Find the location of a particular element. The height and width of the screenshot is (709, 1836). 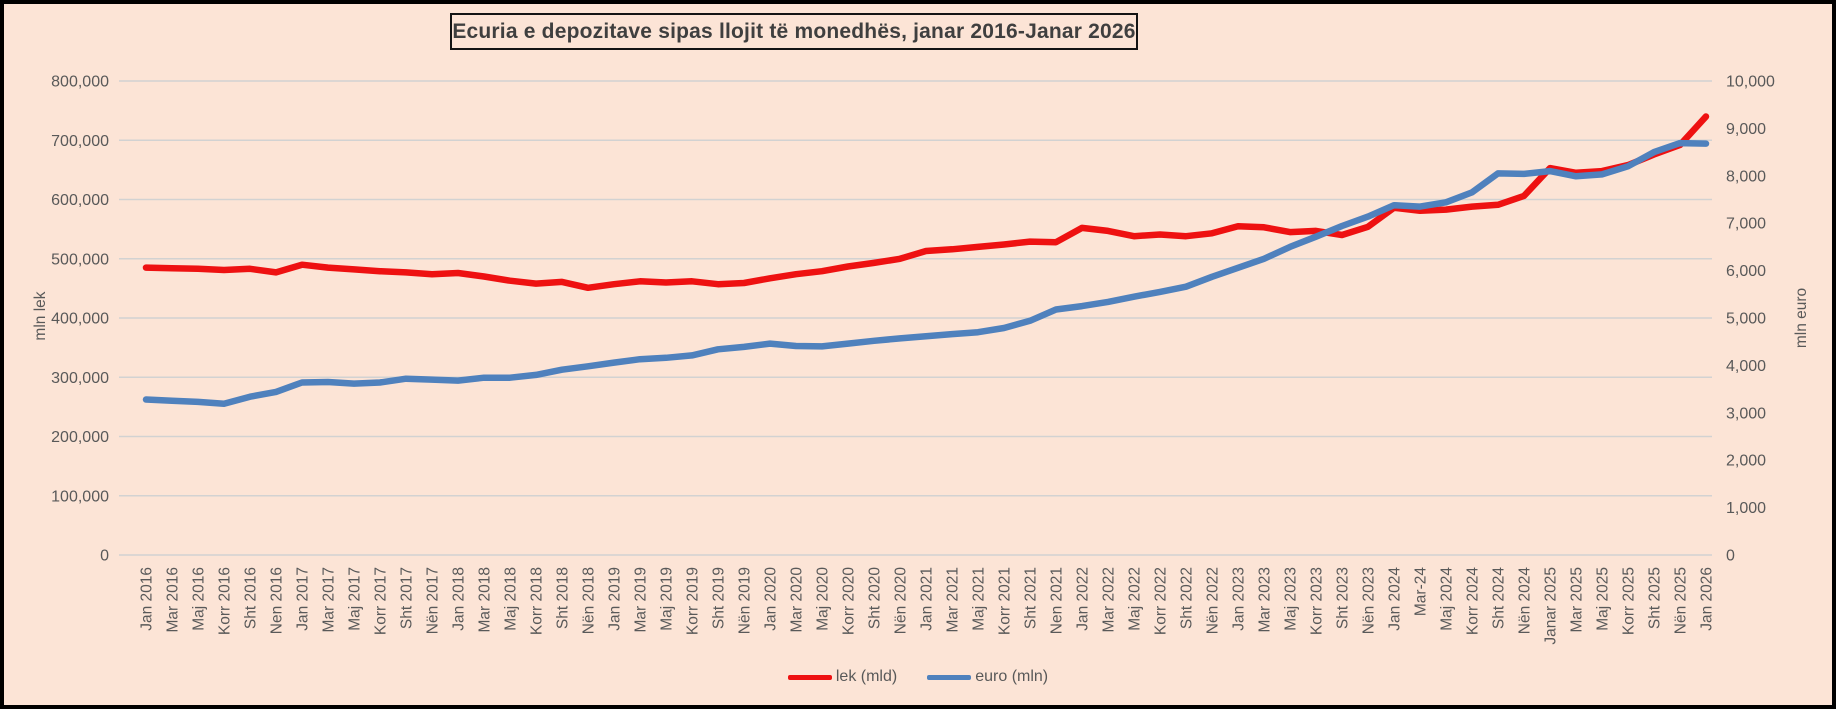

x-axis-tick-label: Maj 2025 is located at coordinates (1603, 599).